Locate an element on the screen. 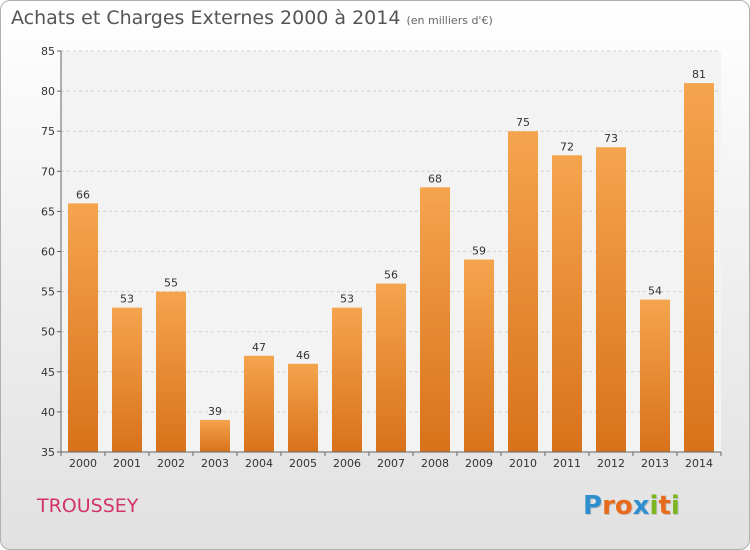 The width and height of the screenshot is (750, 550). data-label: 55 is located at coordinates (171, 283).